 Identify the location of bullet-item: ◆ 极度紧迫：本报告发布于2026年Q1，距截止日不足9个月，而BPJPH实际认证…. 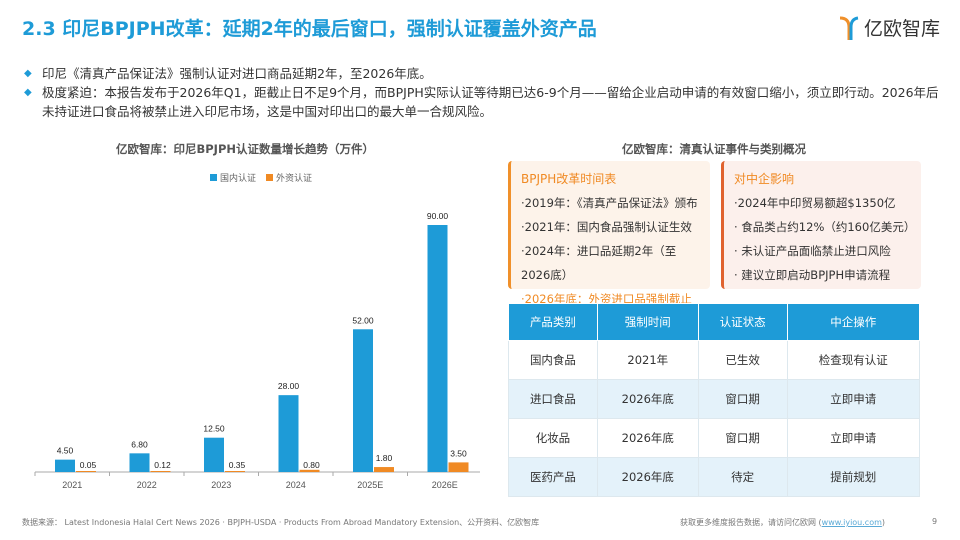
(484, 102).